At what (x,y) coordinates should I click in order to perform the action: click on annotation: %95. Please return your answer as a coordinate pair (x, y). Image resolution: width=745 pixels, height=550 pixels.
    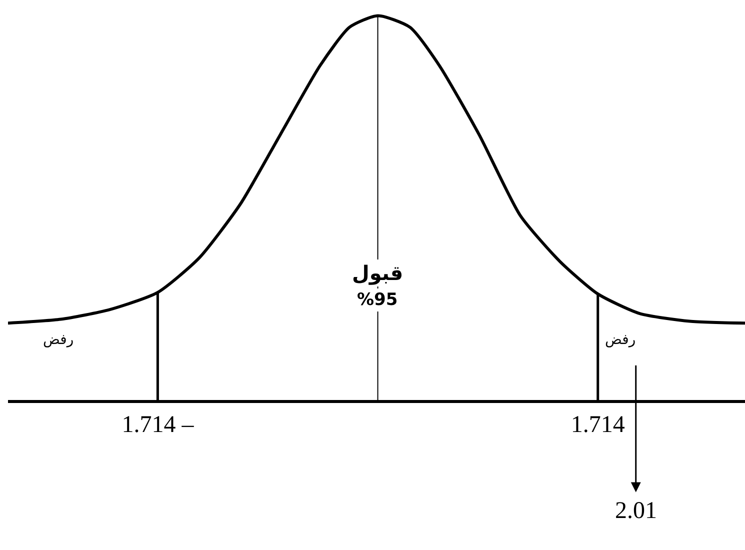
    Looking at the image, I should click on (377, 300).